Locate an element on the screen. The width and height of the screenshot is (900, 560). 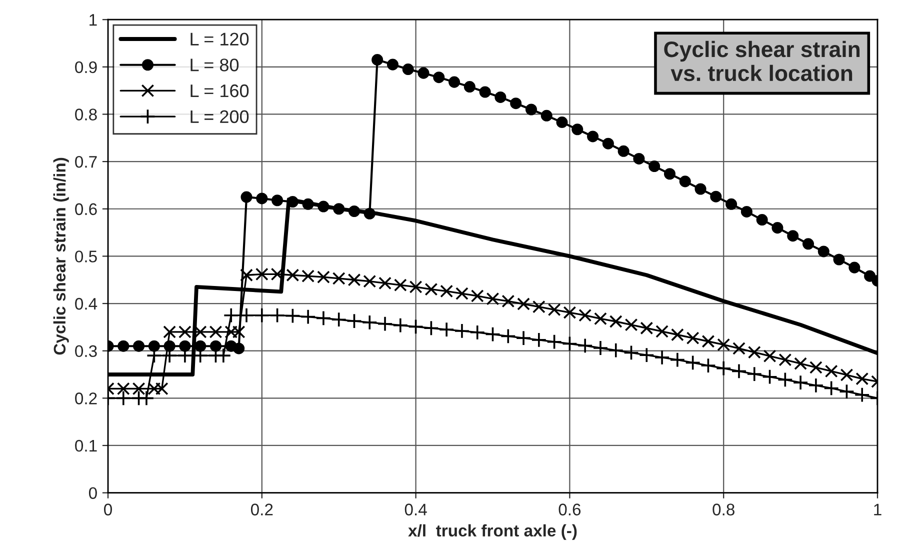
x-tick-label: 0.6 is located at coordinates (569, 510).